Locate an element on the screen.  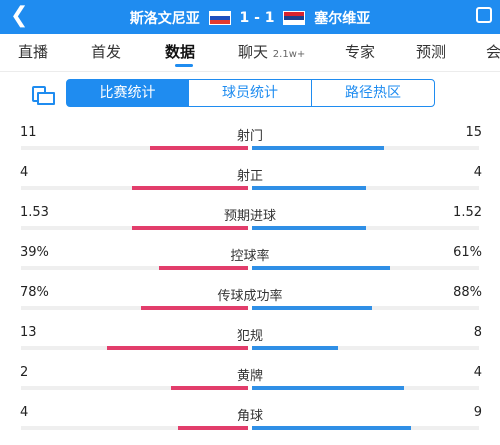
stat-label: 射门 is located at coordinates (249, 136).